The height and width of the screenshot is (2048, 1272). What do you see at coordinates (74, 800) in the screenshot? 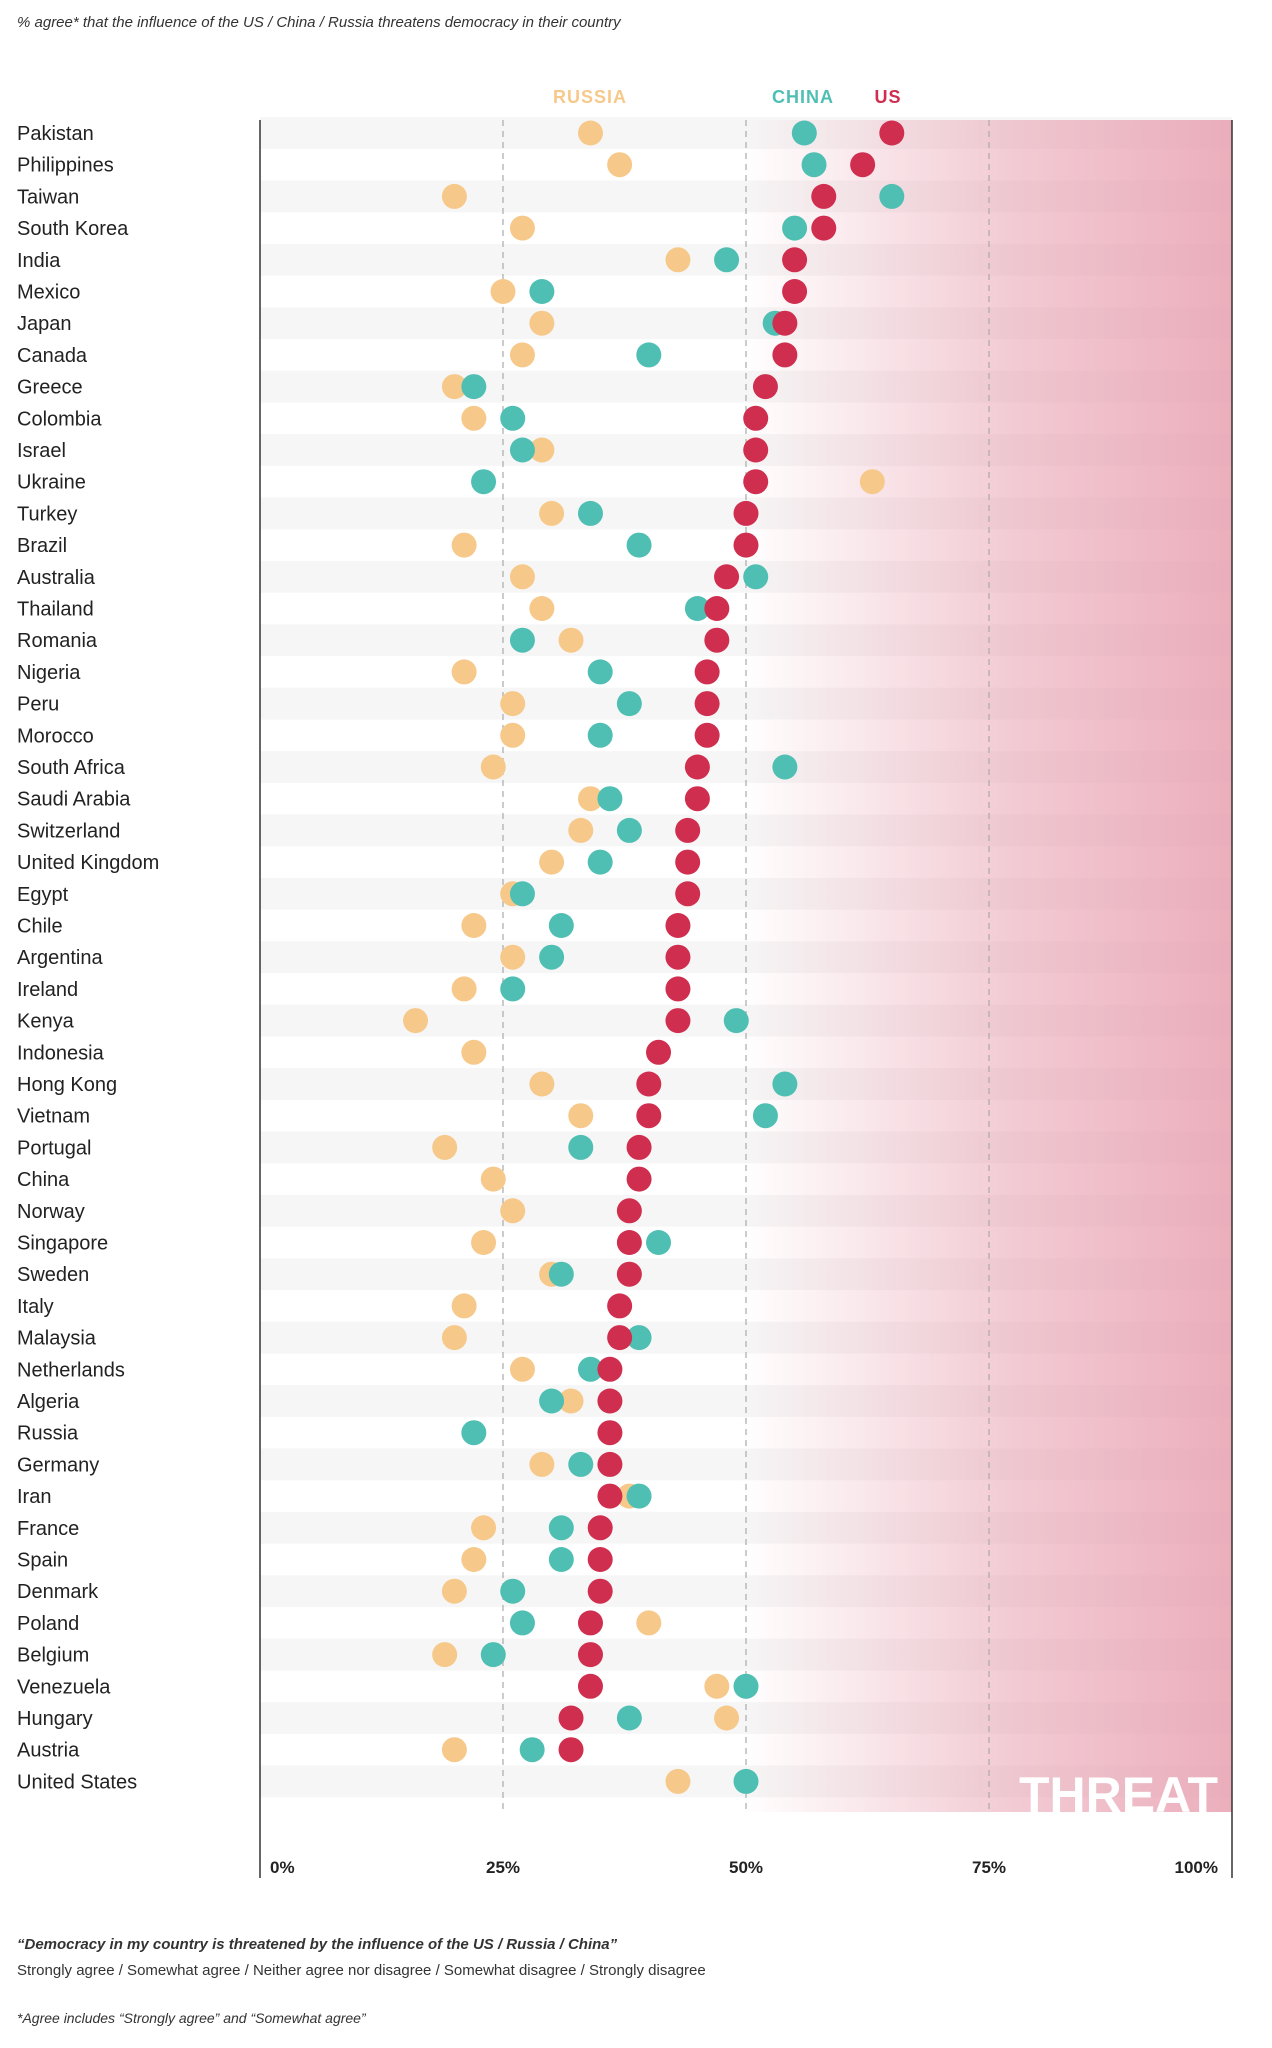
I see `country-label: Saudi Arabia` at bounding box center [74, 800].